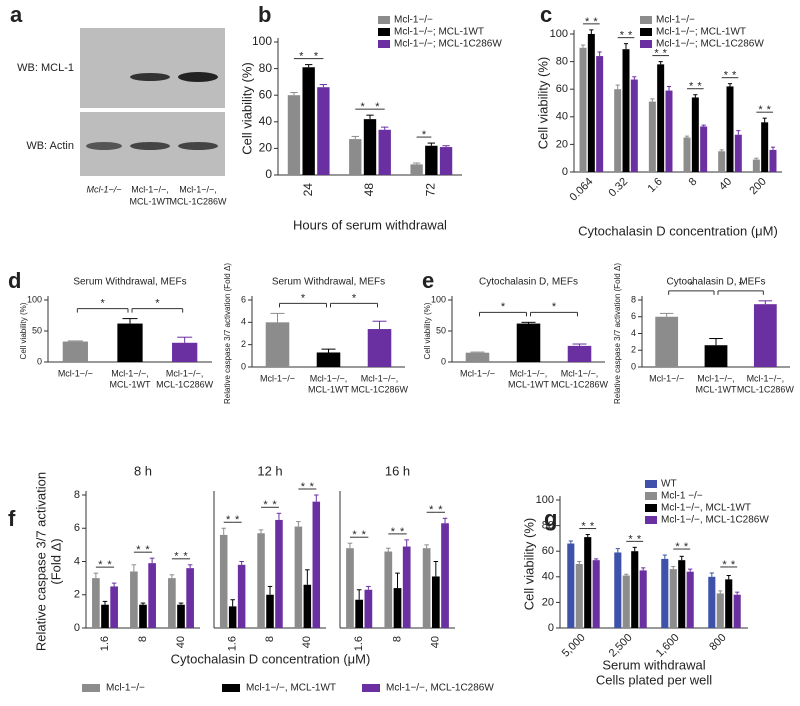 Image resolution: width=800 pixels, height=706 pixels. Describe the element at coordinates (243, 322) in the screenshot. I see `y-tick-label: 4` at that location.